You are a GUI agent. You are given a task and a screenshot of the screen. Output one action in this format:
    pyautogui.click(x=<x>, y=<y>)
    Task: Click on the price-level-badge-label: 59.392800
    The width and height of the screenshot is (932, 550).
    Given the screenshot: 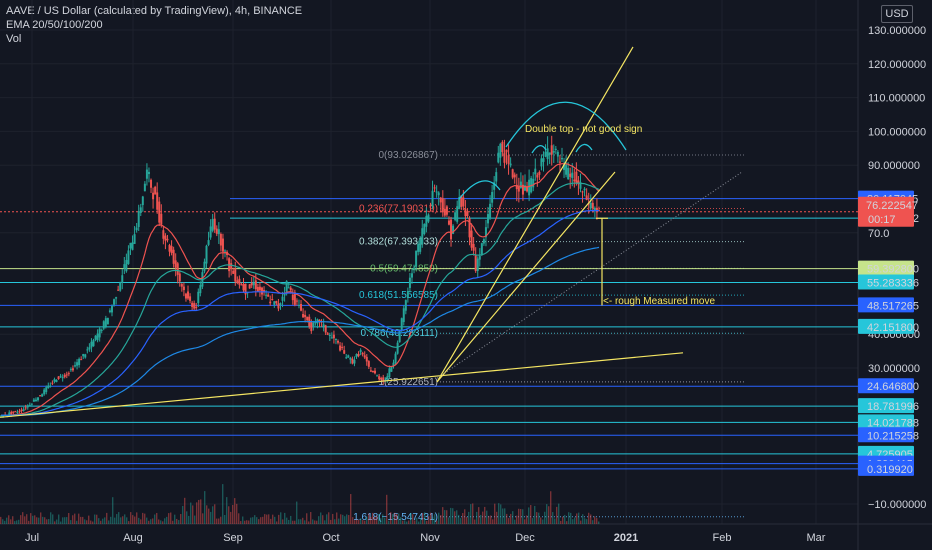 What is the action you would take?
    pyautogui.click(x=893, y=270)
    